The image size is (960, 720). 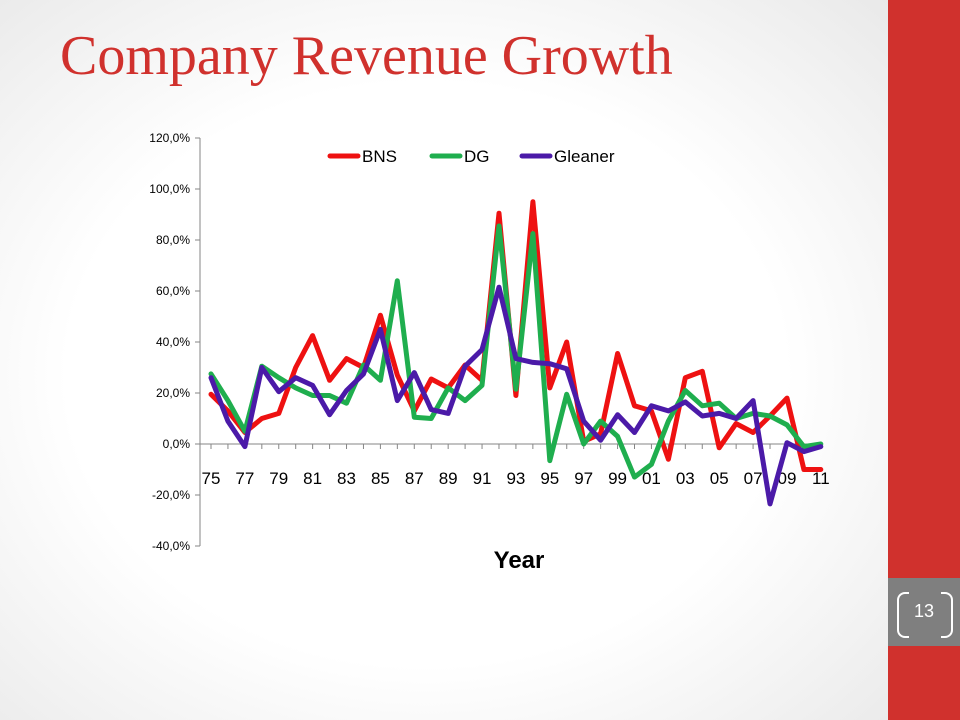 What do you see at coordinates (278, 478) in the screenshot?
I see `x-tick-label: 79` at bounding box center [278, 478].